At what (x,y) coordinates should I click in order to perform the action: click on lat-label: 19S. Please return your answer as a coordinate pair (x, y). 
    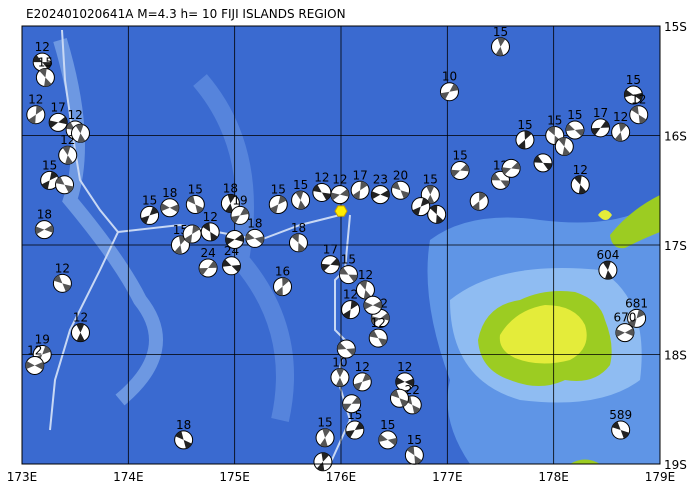
    Looking at the image, I should click on (675, 465).